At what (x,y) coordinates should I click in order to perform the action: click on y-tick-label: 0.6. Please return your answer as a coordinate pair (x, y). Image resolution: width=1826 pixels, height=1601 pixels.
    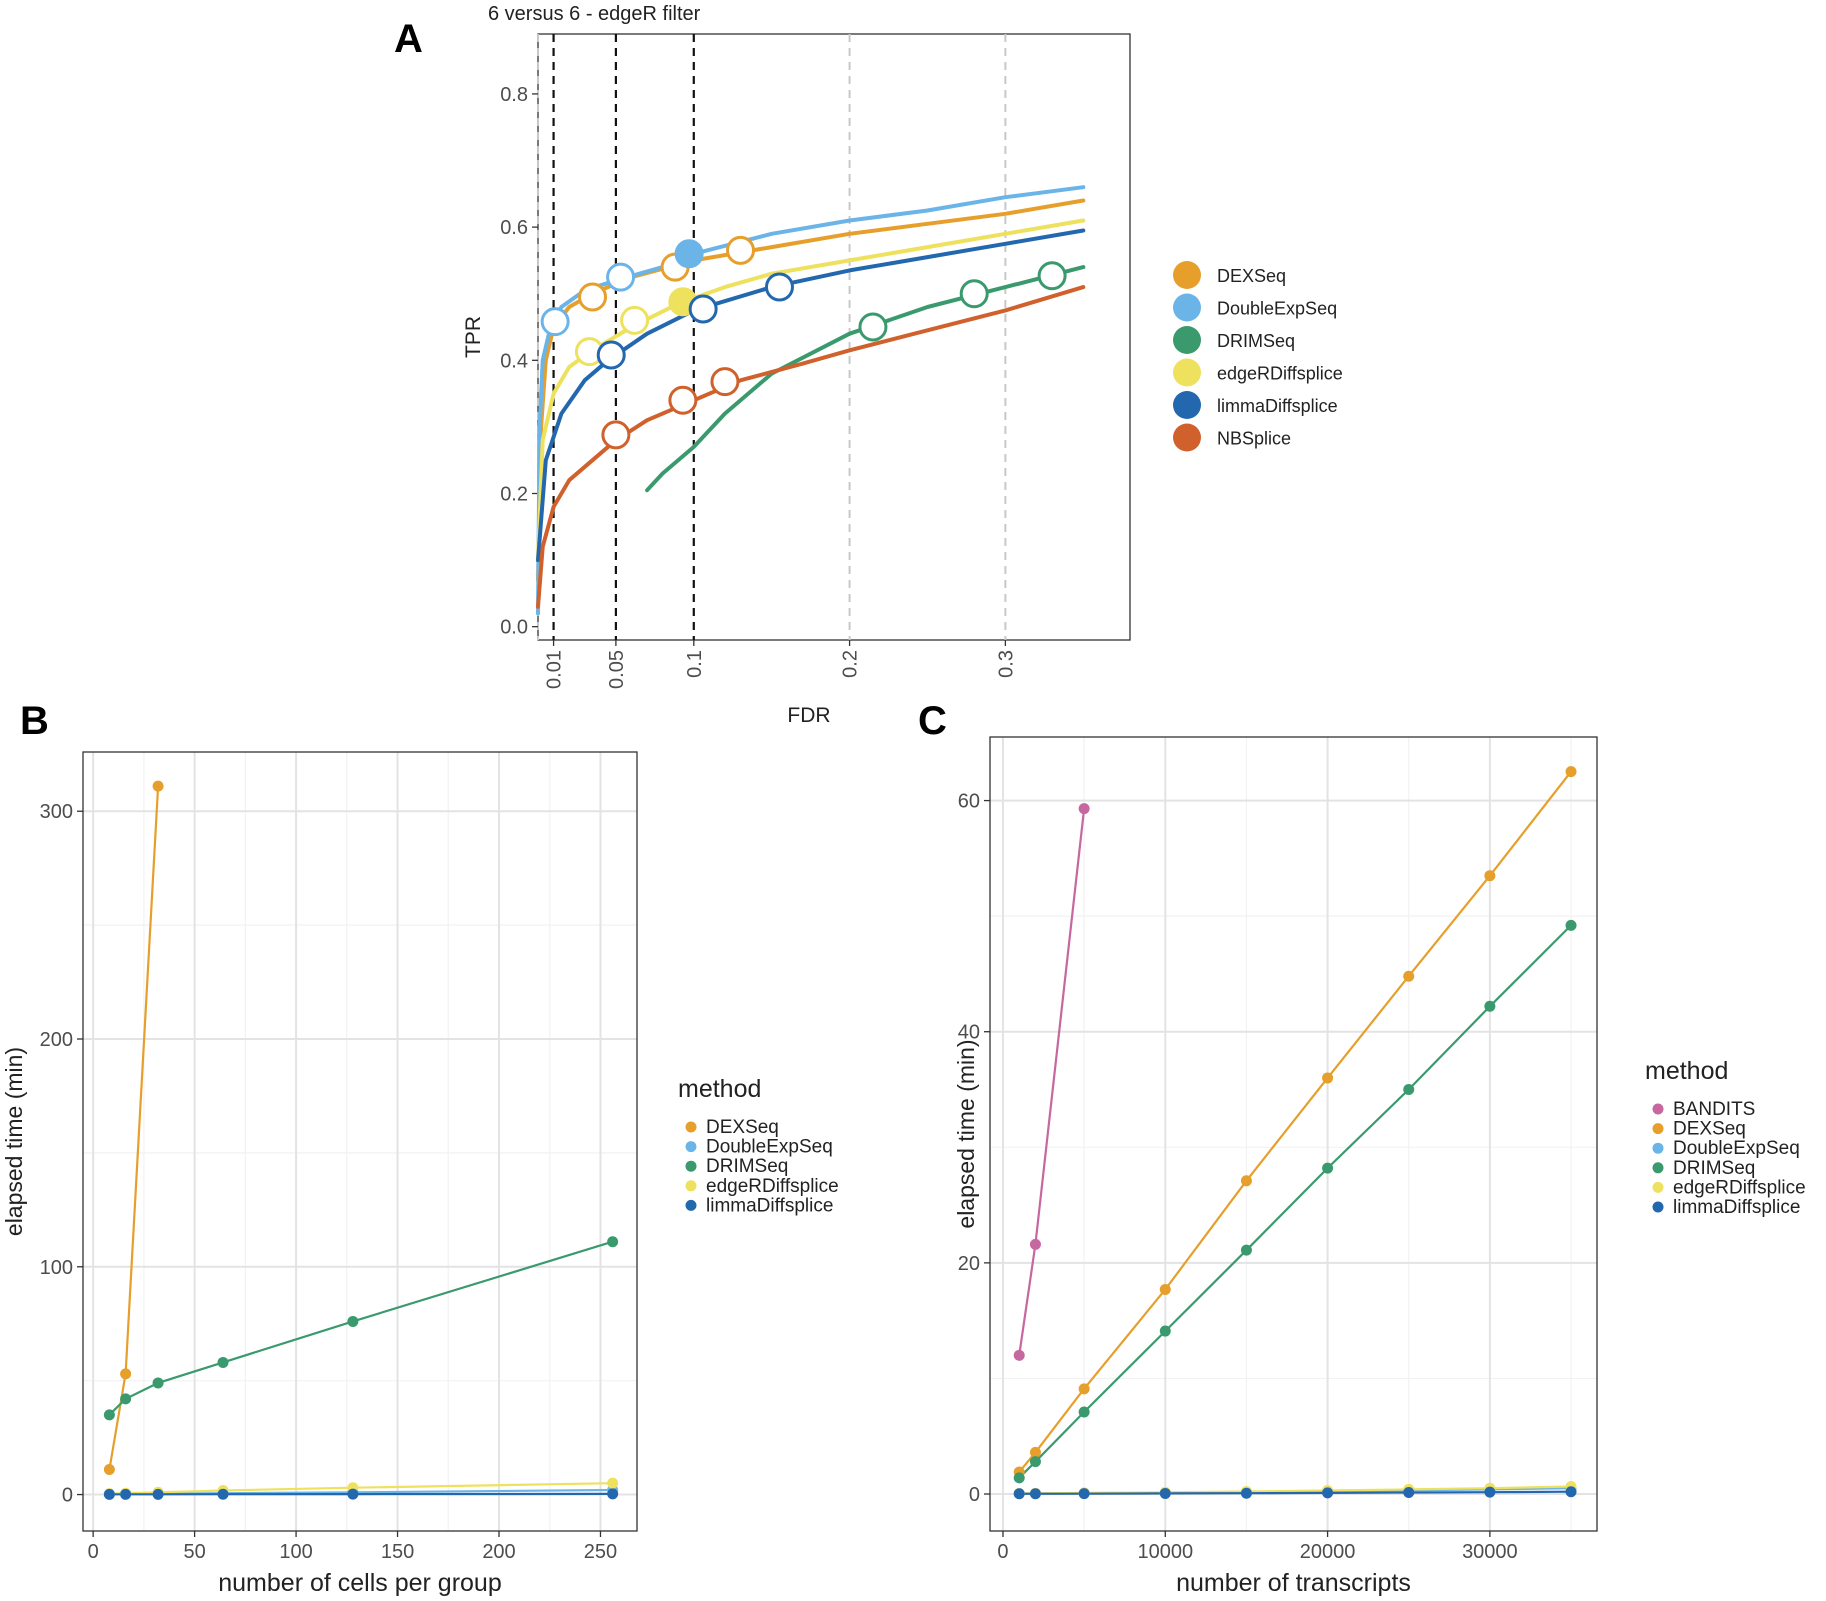
    Looking at the image, I should click on (514, 228).